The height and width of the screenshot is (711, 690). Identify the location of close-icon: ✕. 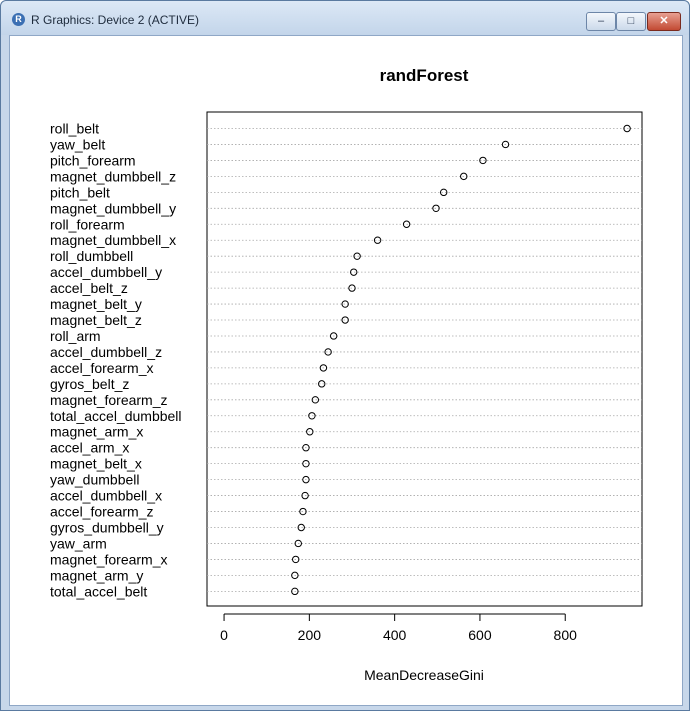
(664, 21).